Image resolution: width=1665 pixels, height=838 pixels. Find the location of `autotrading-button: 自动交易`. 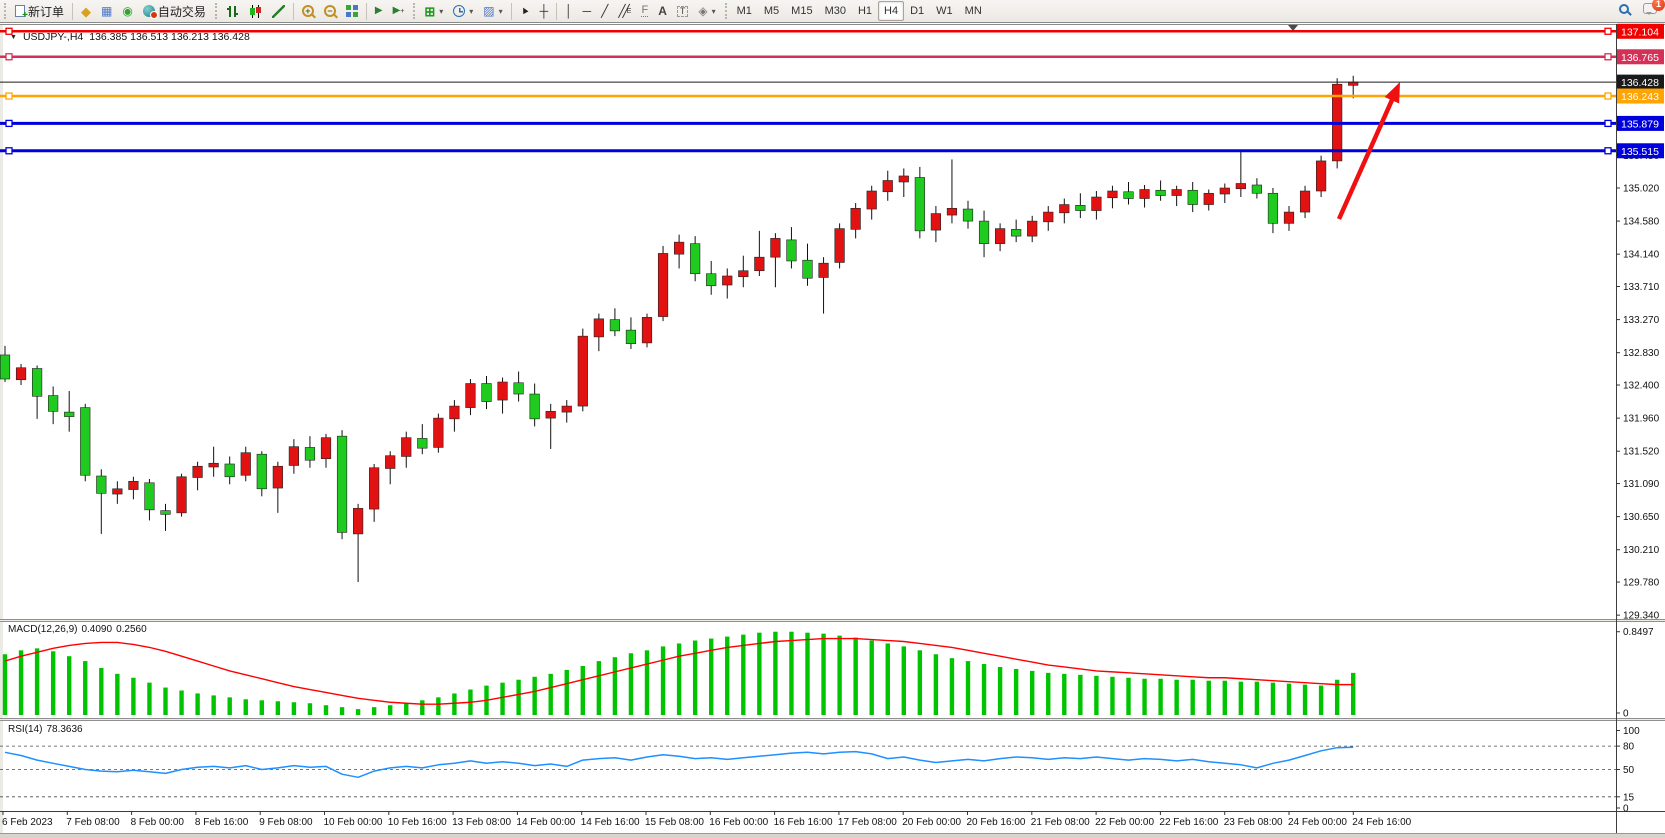

autotrading-button: 自动交易 is located at coordinates (174, 11).